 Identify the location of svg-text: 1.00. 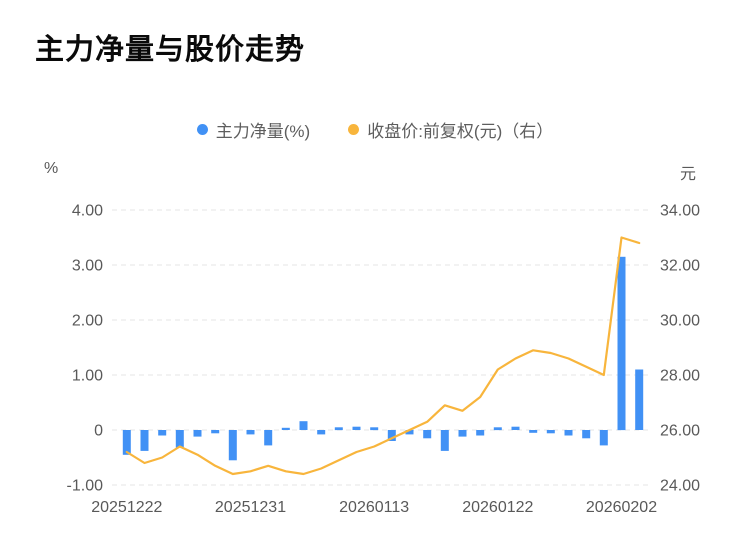
(87, 376).